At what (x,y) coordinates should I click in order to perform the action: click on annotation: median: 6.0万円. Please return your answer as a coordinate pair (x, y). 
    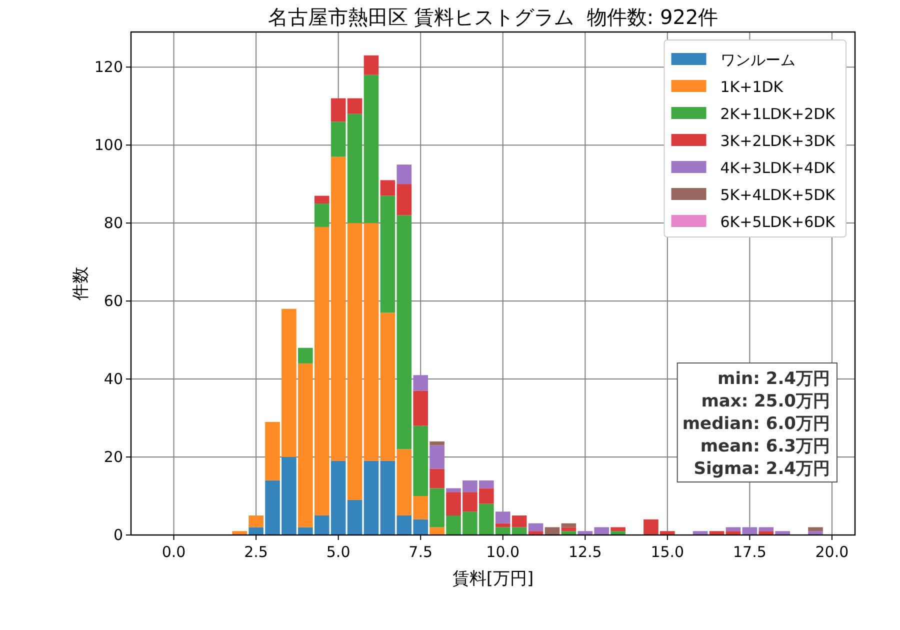
    Looking at the image, I should click on (756, 424).